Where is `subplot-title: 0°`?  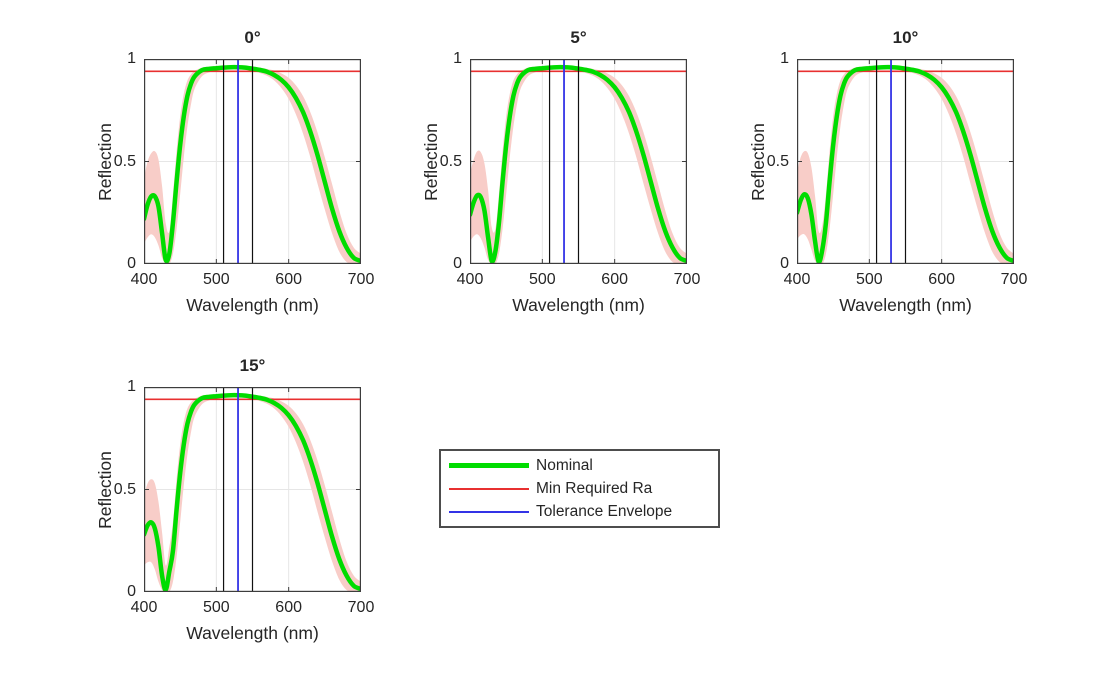 subplot-title: 0° is located at coordinates (252, 37).